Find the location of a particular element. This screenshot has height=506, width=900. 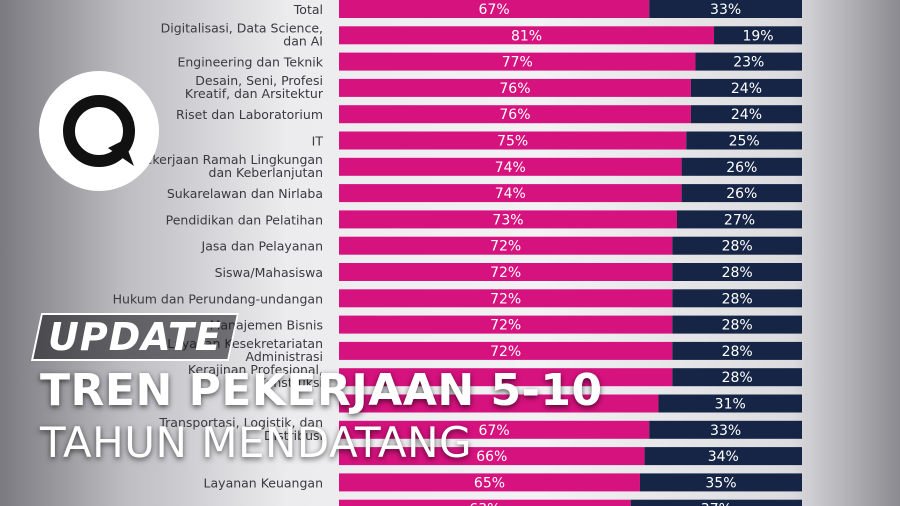

update-badge: UPDATE is located at coordinates (135, 337).